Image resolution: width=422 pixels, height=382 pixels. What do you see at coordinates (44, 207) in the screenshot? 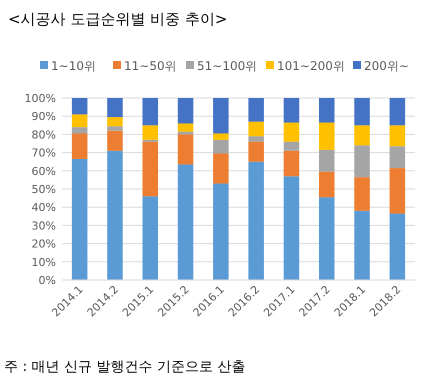
I see `y-tick-label: 40%` at bounding box center [44, 207].